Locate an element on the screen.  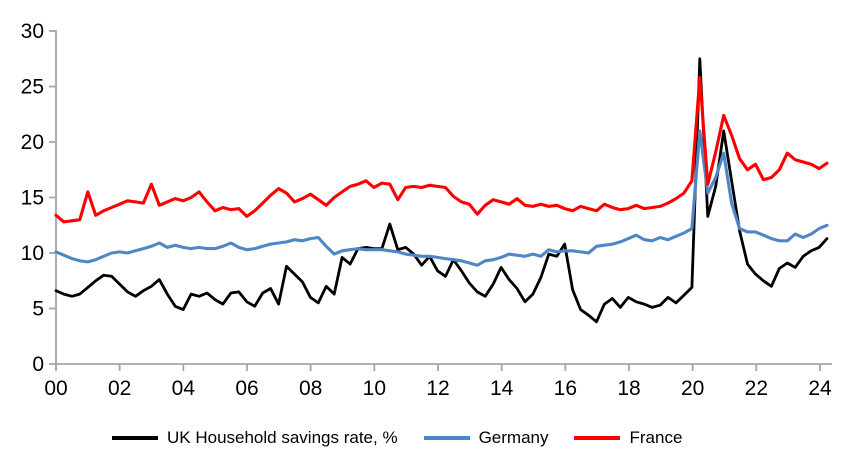
legend-swatch-france is located at coordinates (597, 438).